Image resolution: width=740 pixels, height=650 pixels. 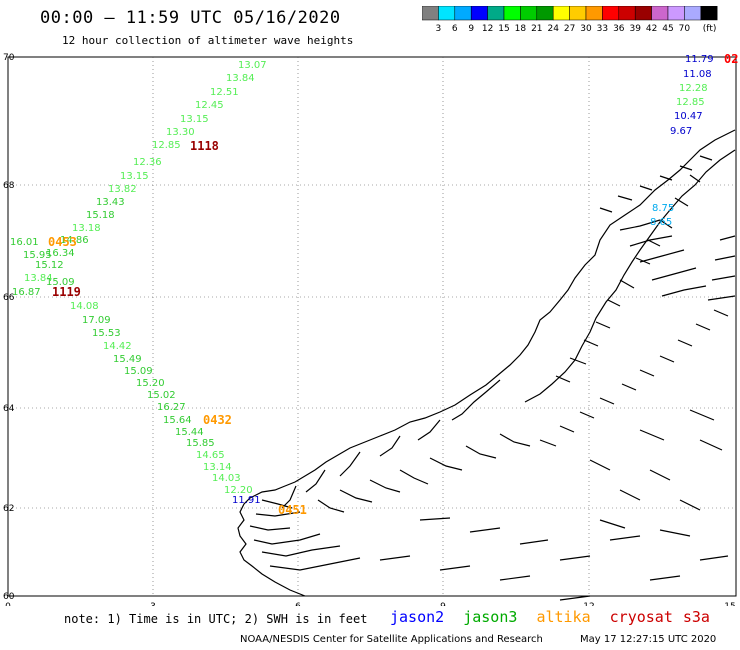 I want to click on wave-height-value: 15.18, so click(x=100, y=215).